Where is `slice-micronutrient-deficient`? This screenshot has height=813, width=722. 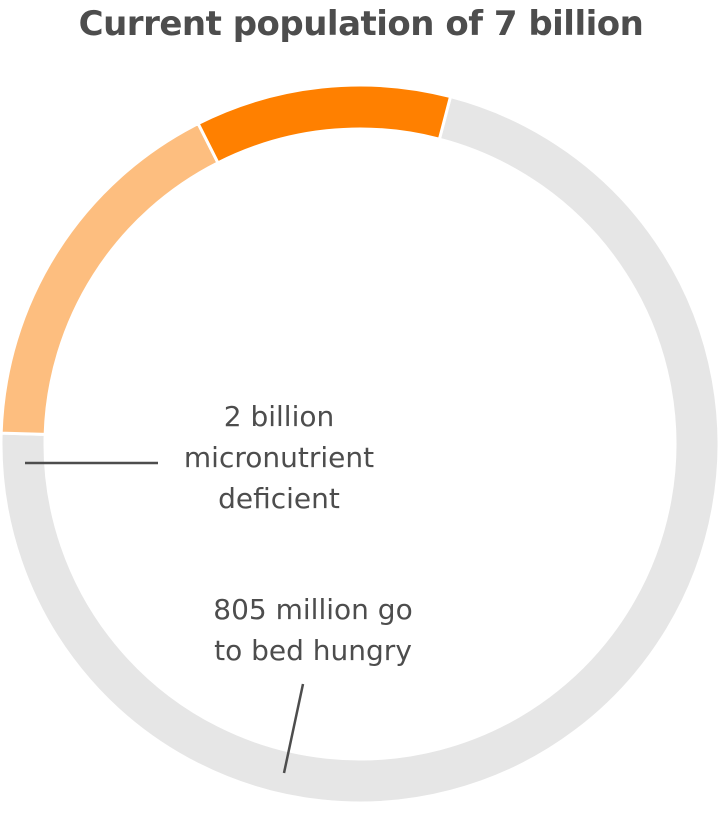 slice-micronutrient-deficient is located at coordinates (110, 278).